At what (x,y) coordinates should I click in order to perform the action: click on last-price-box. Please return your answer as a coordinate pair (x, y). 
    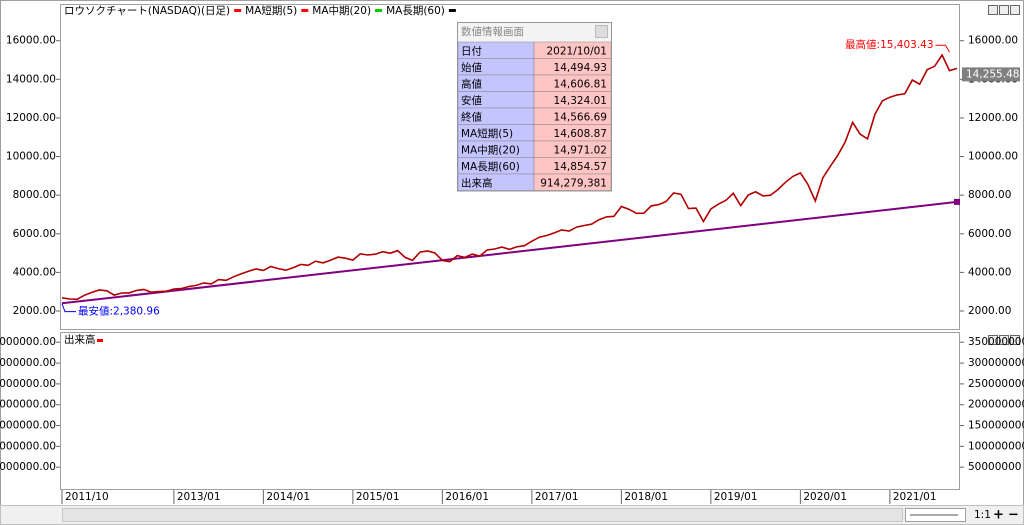
    Looking at the image, I should click on (991, 74).